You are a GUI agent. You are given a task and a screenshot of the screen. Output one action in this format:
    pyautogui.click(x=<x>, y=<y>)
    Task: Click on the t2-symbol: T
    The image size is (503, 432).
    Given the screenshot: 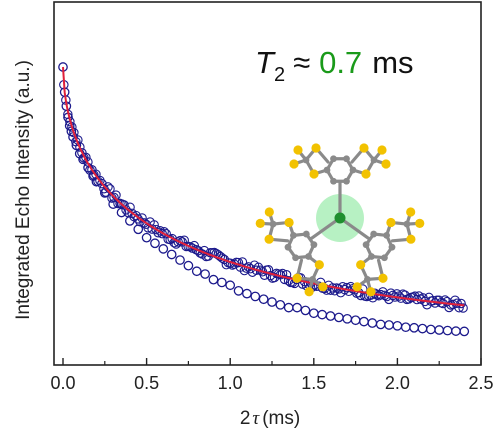 What is the action you would take?
    pyautogui.click(x=265, y=62)
    